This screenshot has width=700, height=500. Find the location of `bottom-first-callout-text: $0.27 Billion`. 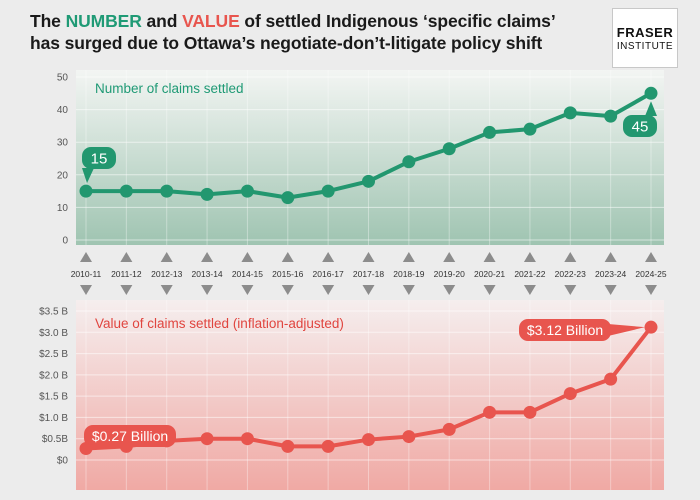

bottom-first-callout-text: $0.27 Billion is located at coordinates (130, 436).